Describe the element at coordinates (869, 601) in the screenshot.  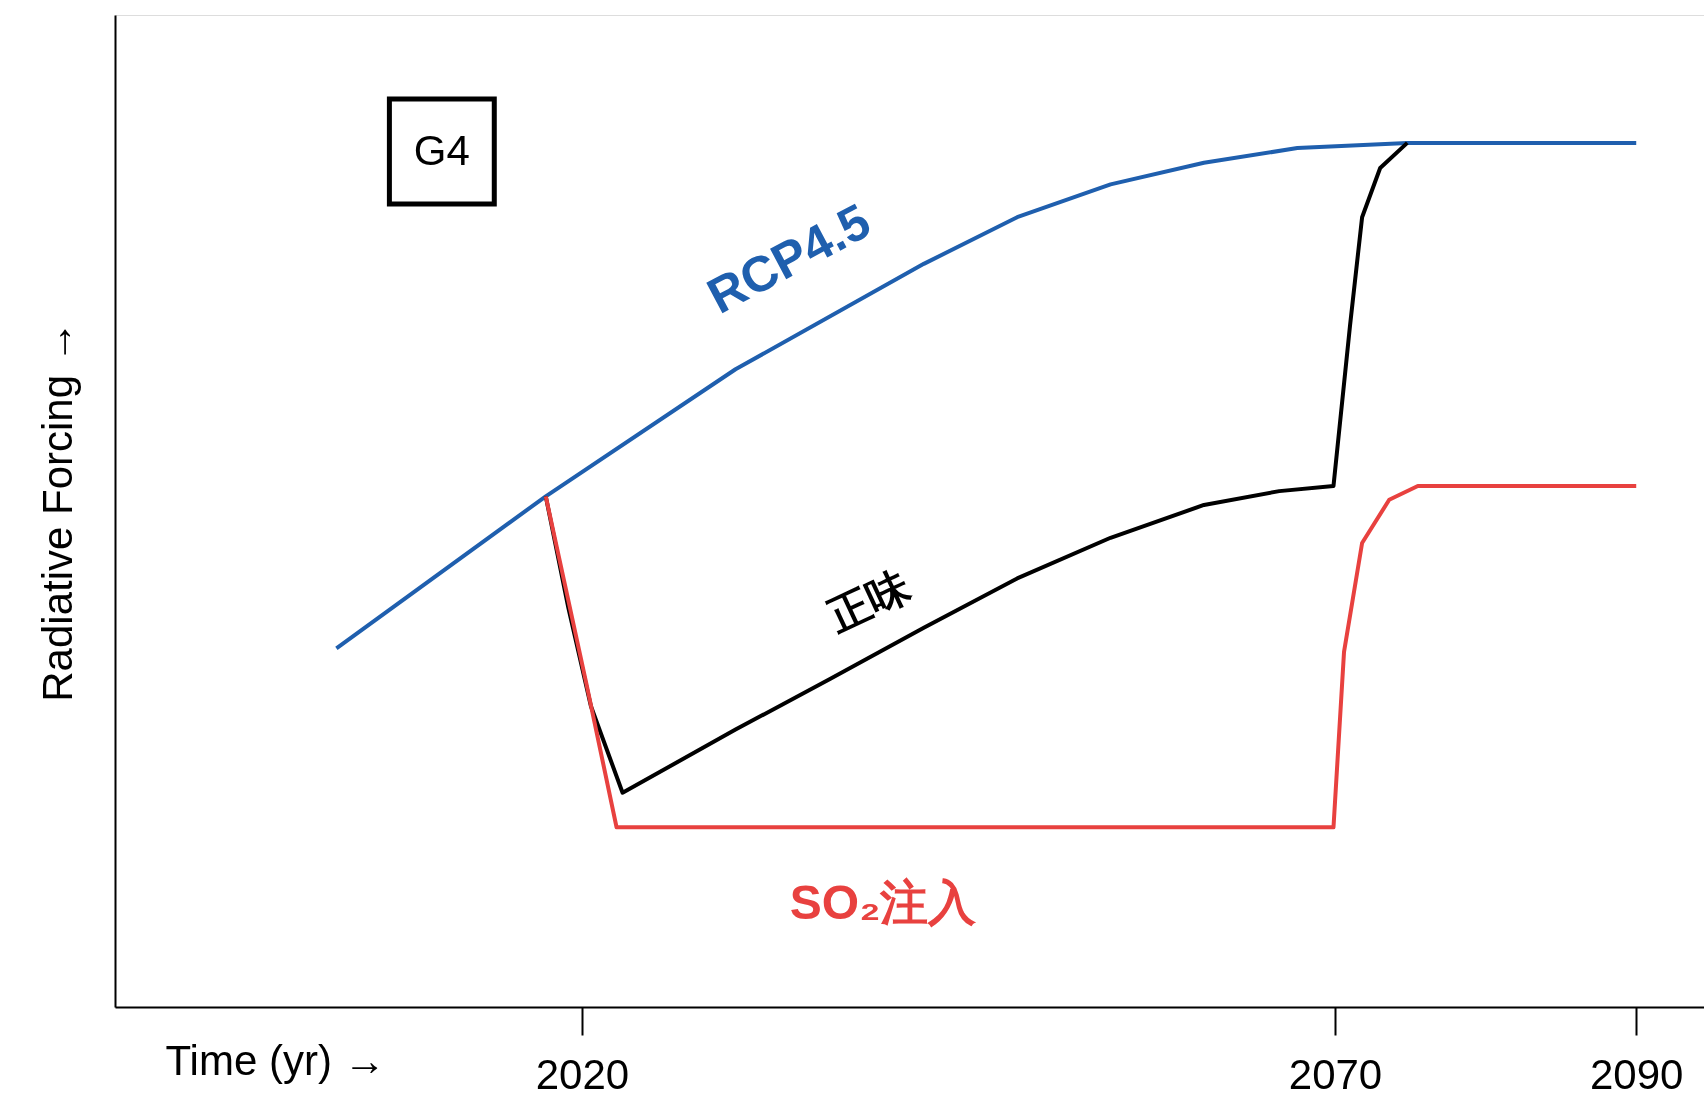
I see `text: 正味` at that location.